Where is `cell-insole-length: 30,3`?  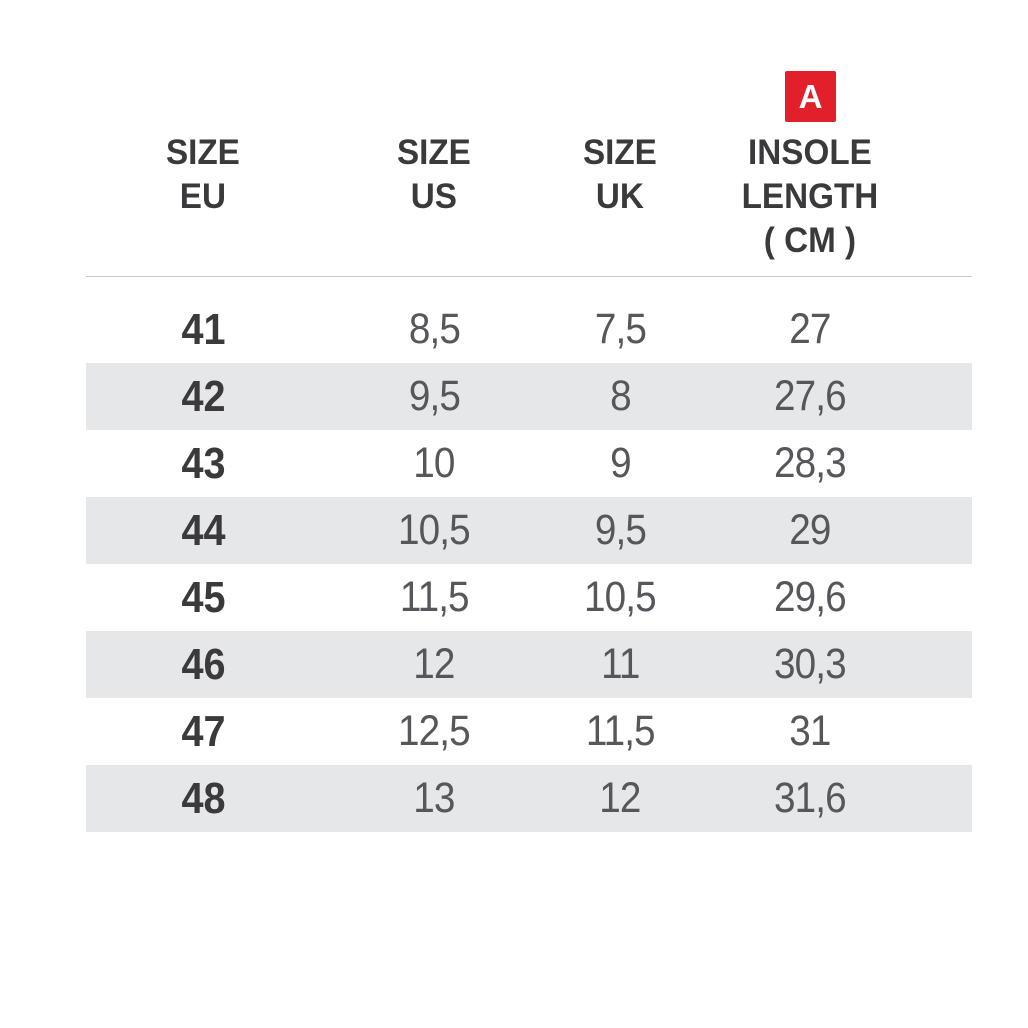 cell-insole-length: 30,3 is located at coordinates (810, 664).